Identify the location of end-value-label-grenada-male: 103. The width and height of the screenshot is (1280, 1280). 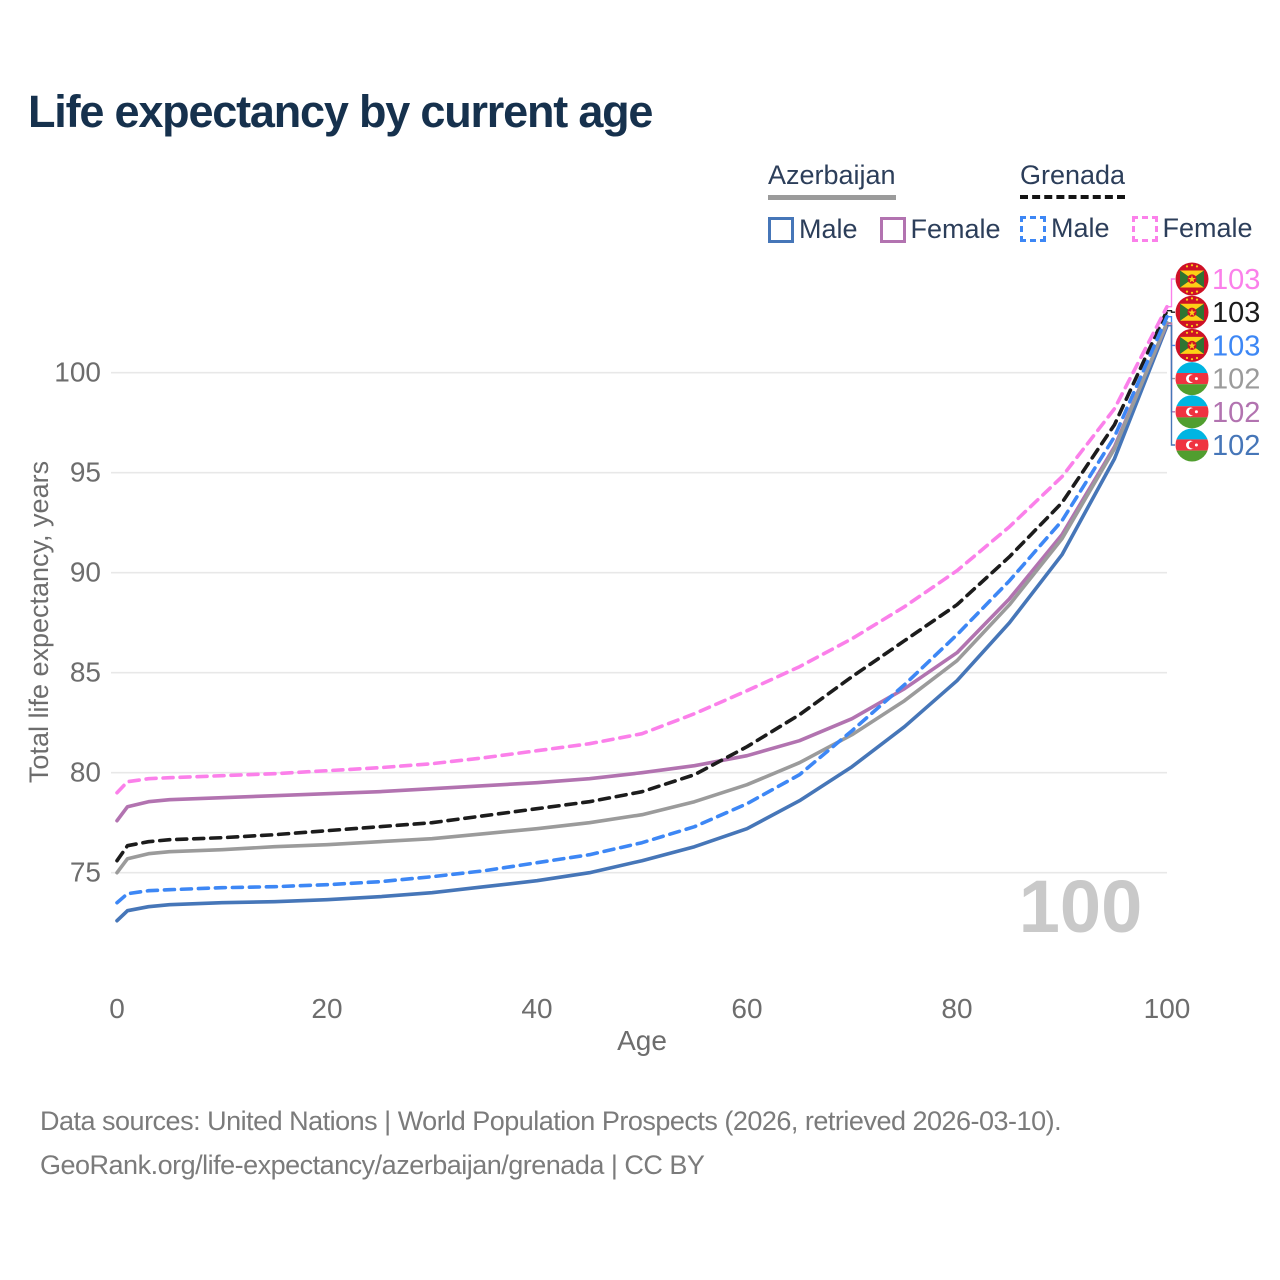
(1236, 346).